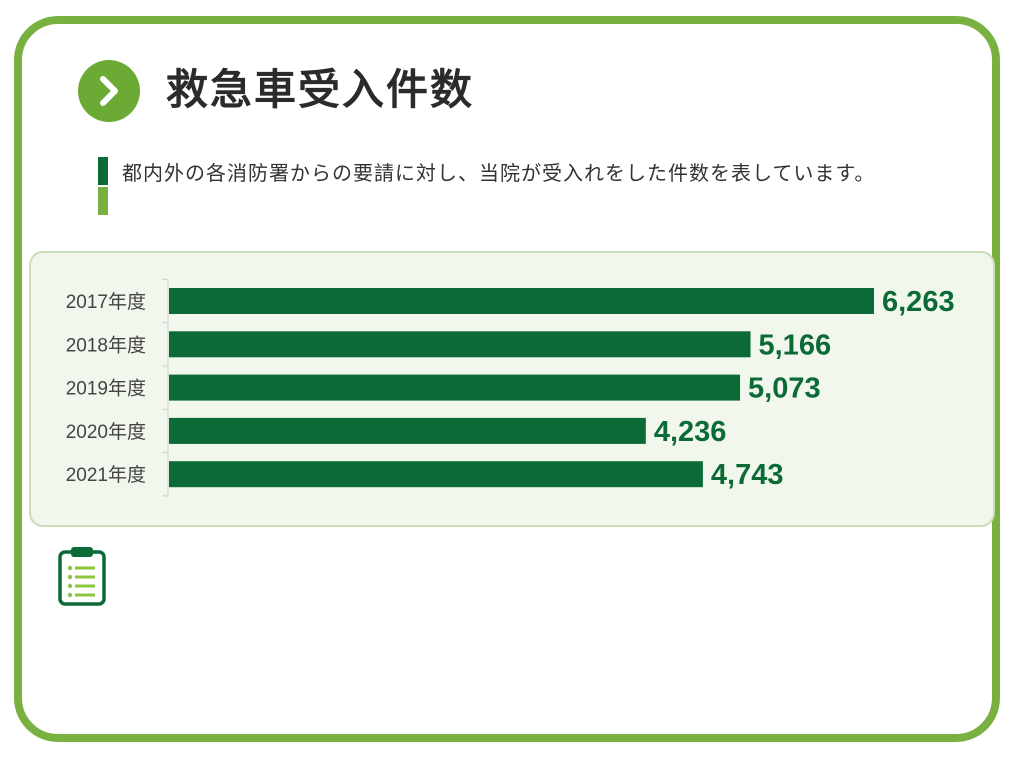 This screenshot has height=768, width=1024. Describe the element at coordinates (747, 475) in the screenshot. I see `value-label: 4,743` at that location.